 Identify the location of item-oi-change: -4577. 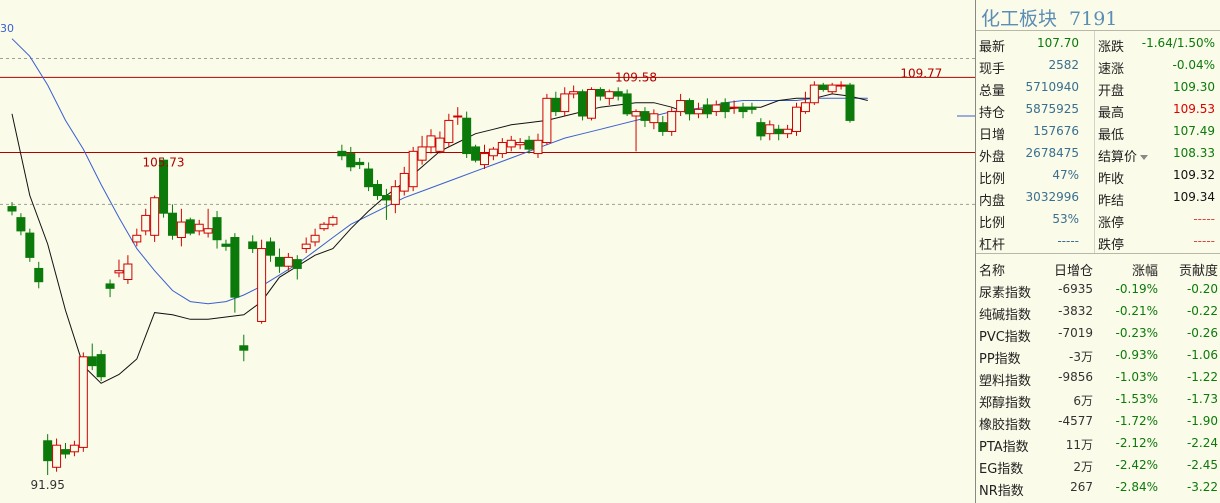
(1075, 421).